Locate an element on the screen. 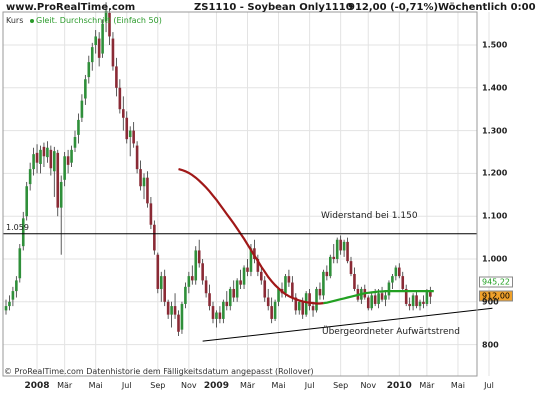 Image resolution: width=540 pixels, height=400 pixels. y-tick-label: 1.400 is located at coordinates (495, 88).